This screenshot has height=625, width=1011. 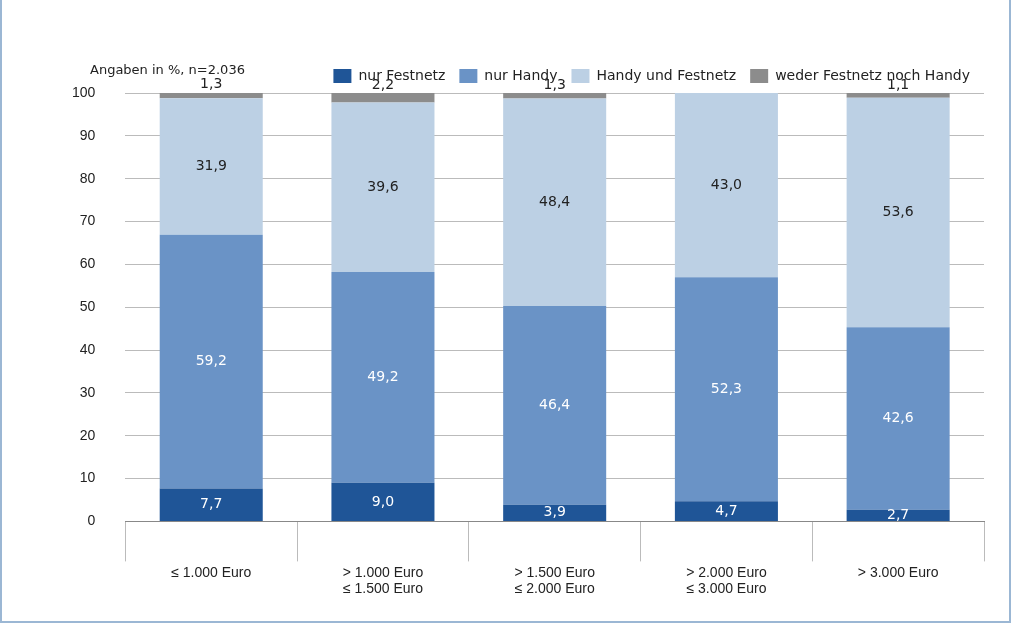 I want to click on data-label: 2,7, so click(x=898, y=514).